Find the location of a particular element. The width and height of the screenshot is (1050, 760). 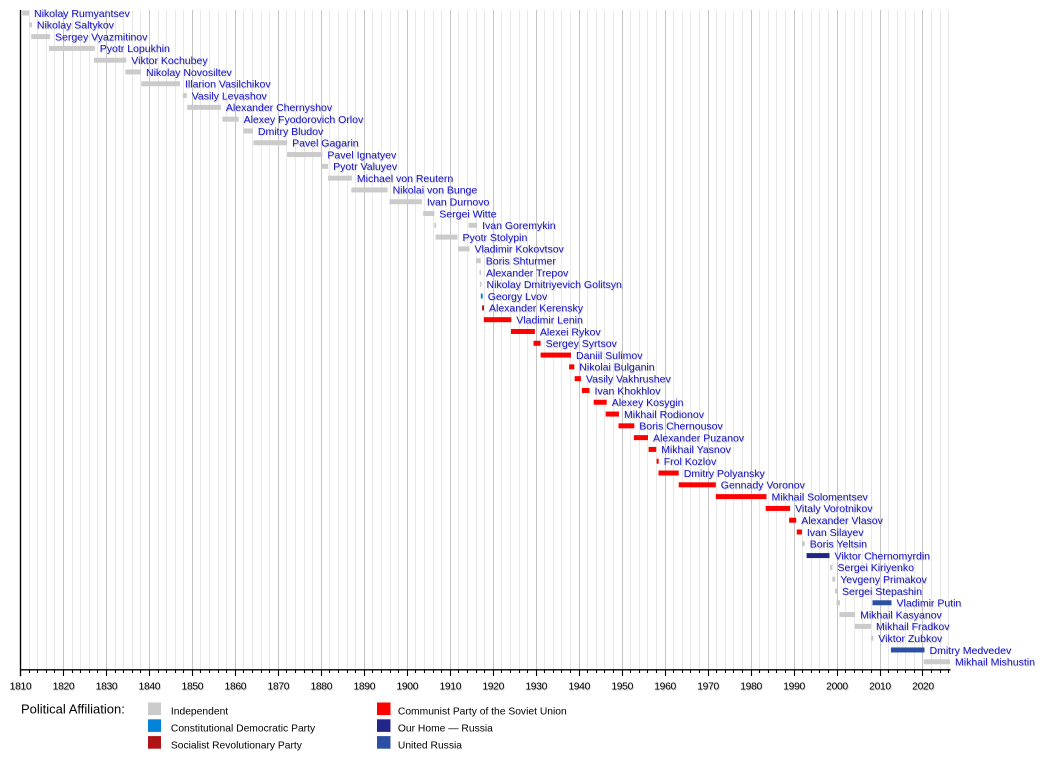

svg-text: 1950 is located at coordinates (622, 687).